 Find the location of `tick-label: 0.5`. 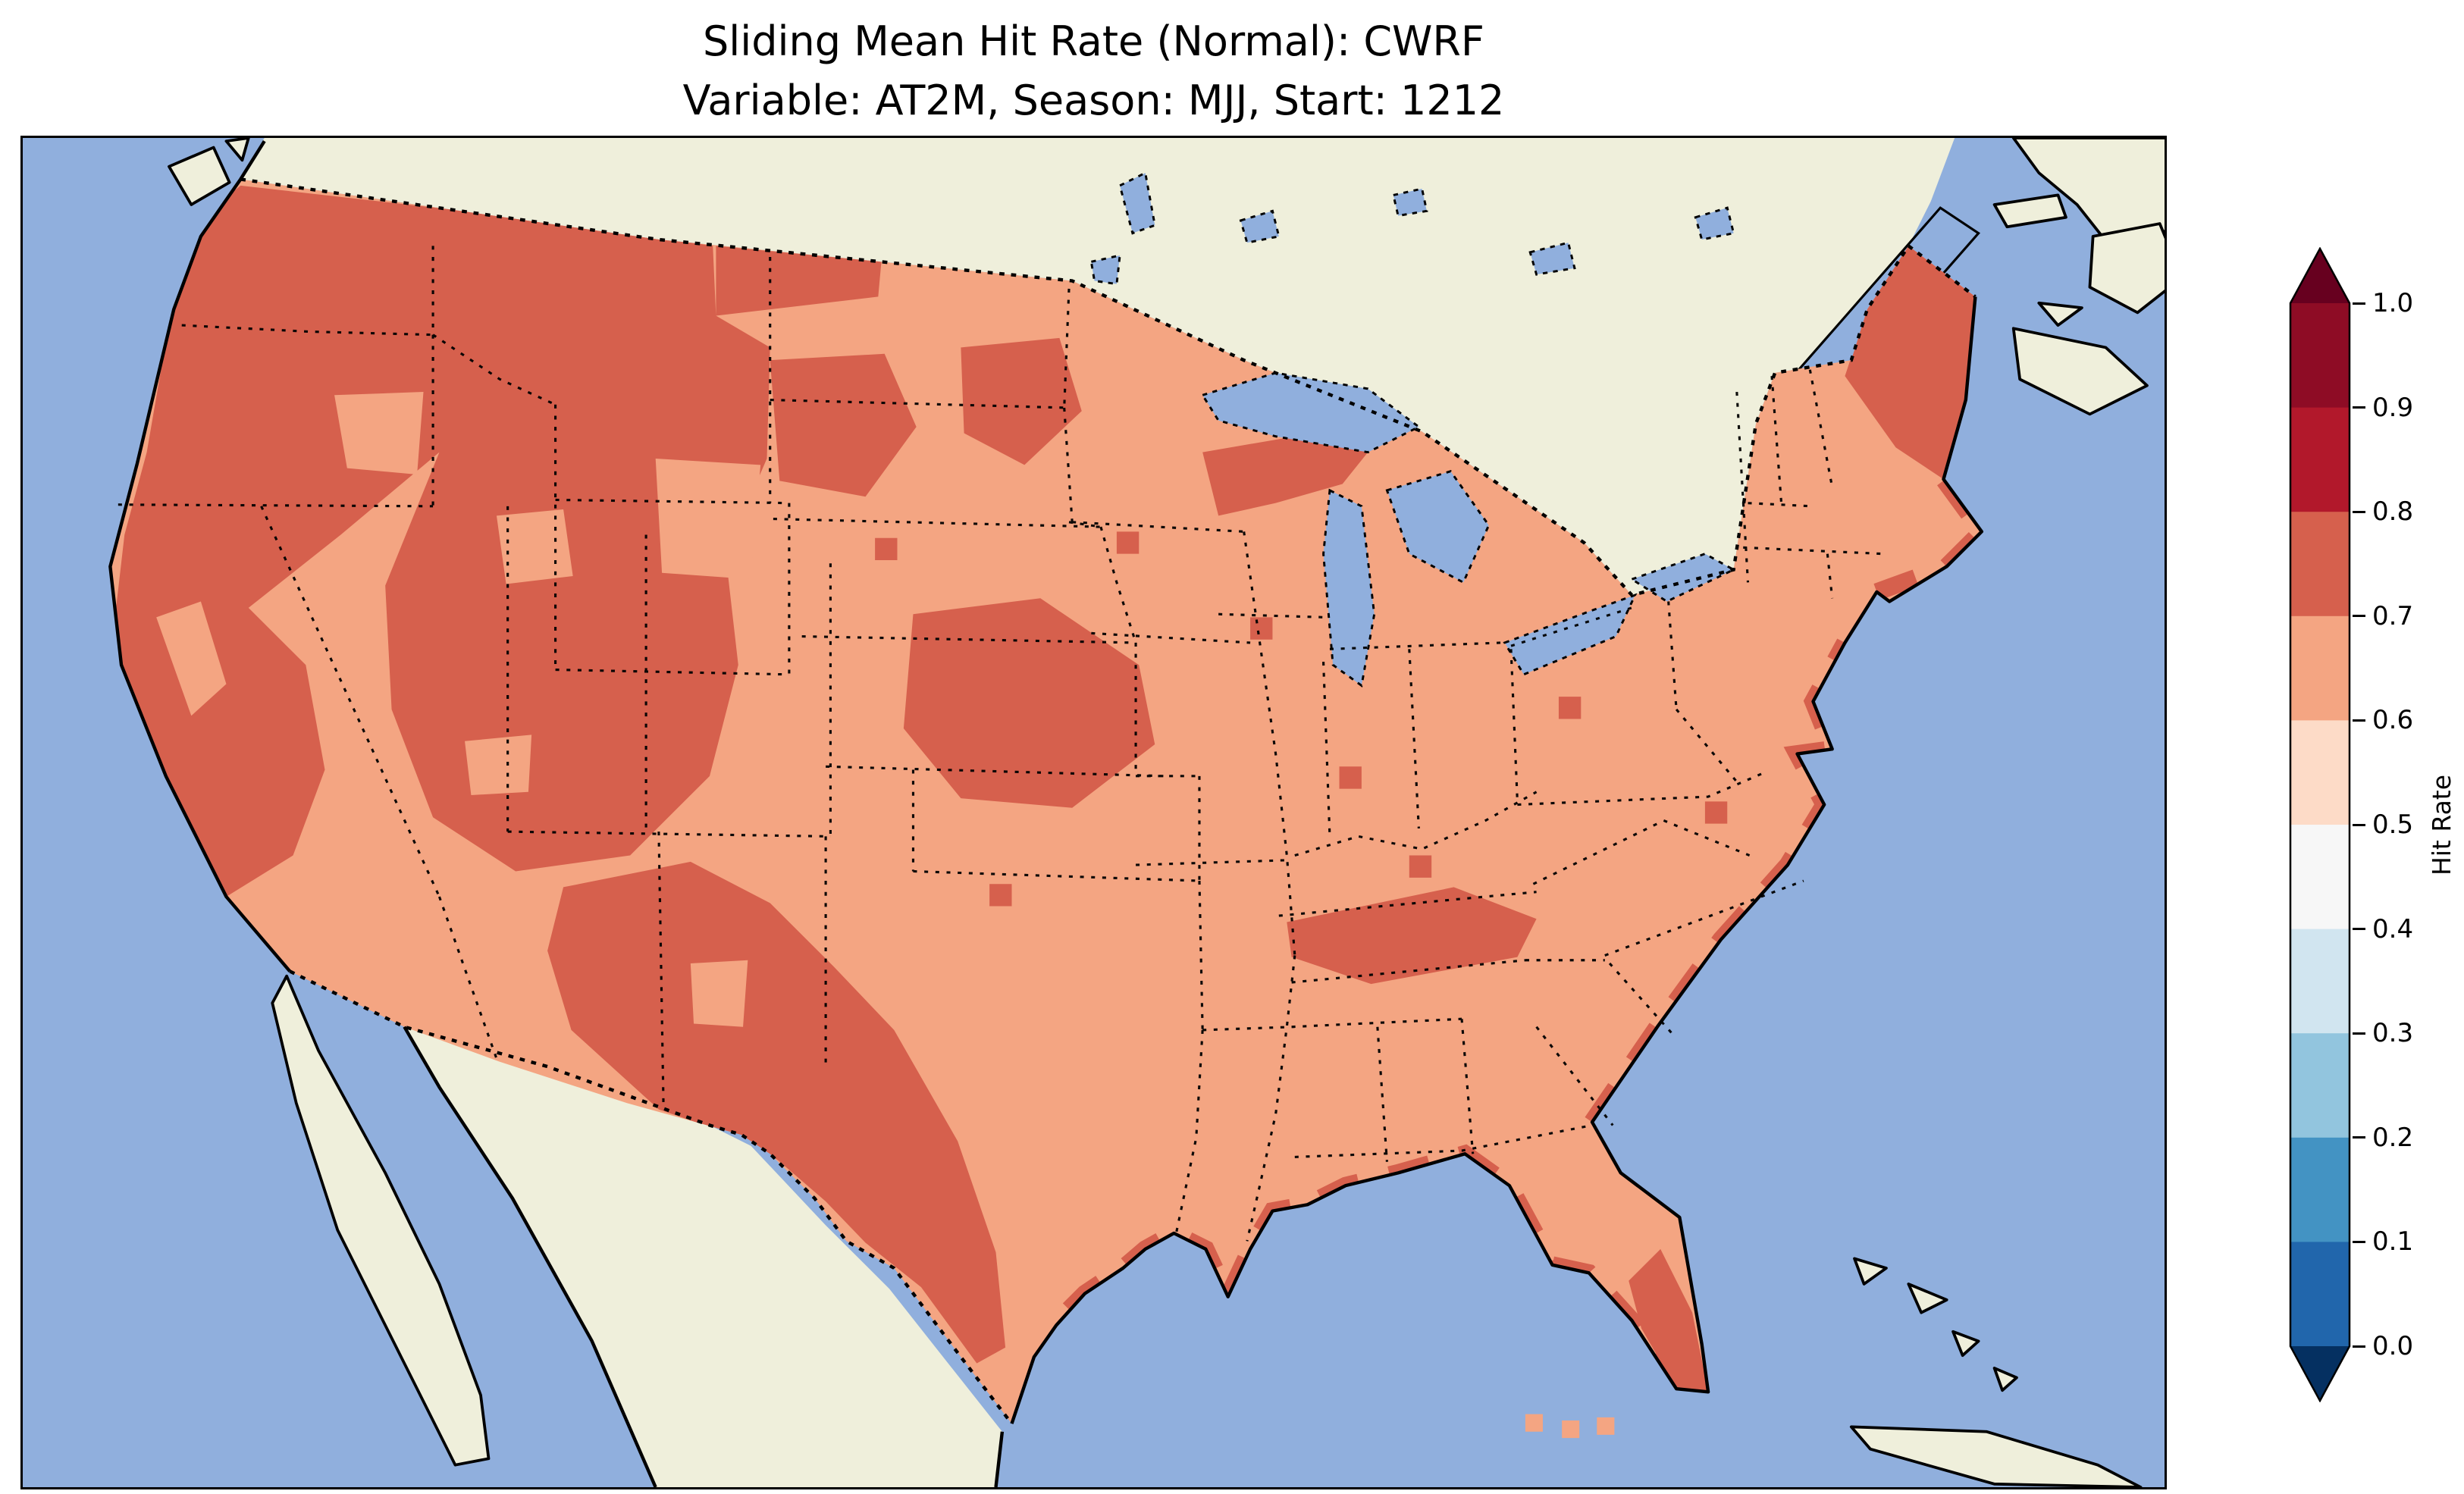

tick-label: 0.5 is located at coordinates (2393, 825).